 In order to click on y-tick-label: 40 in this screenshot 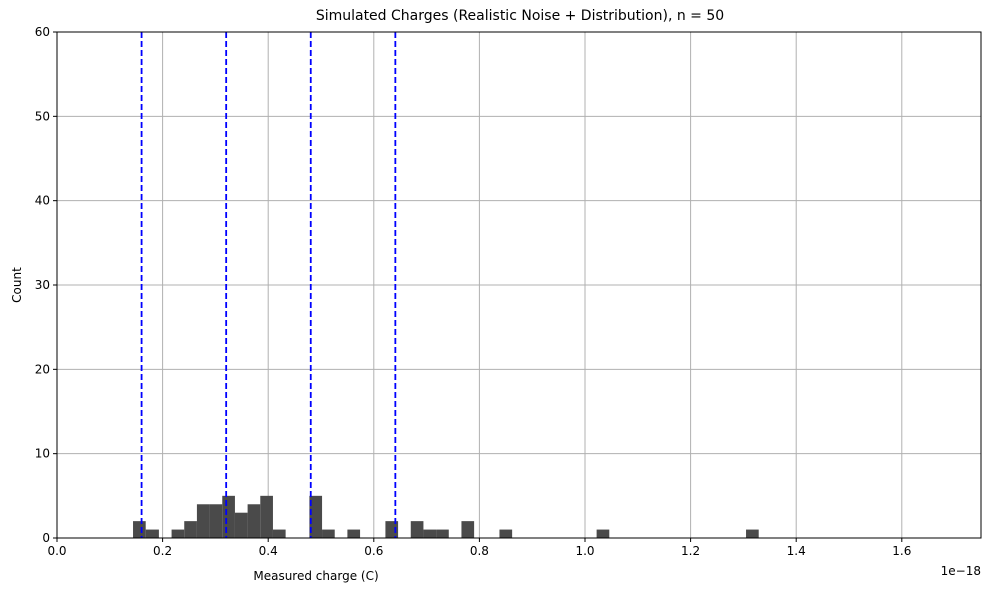, I will do `click(42, 201)`.